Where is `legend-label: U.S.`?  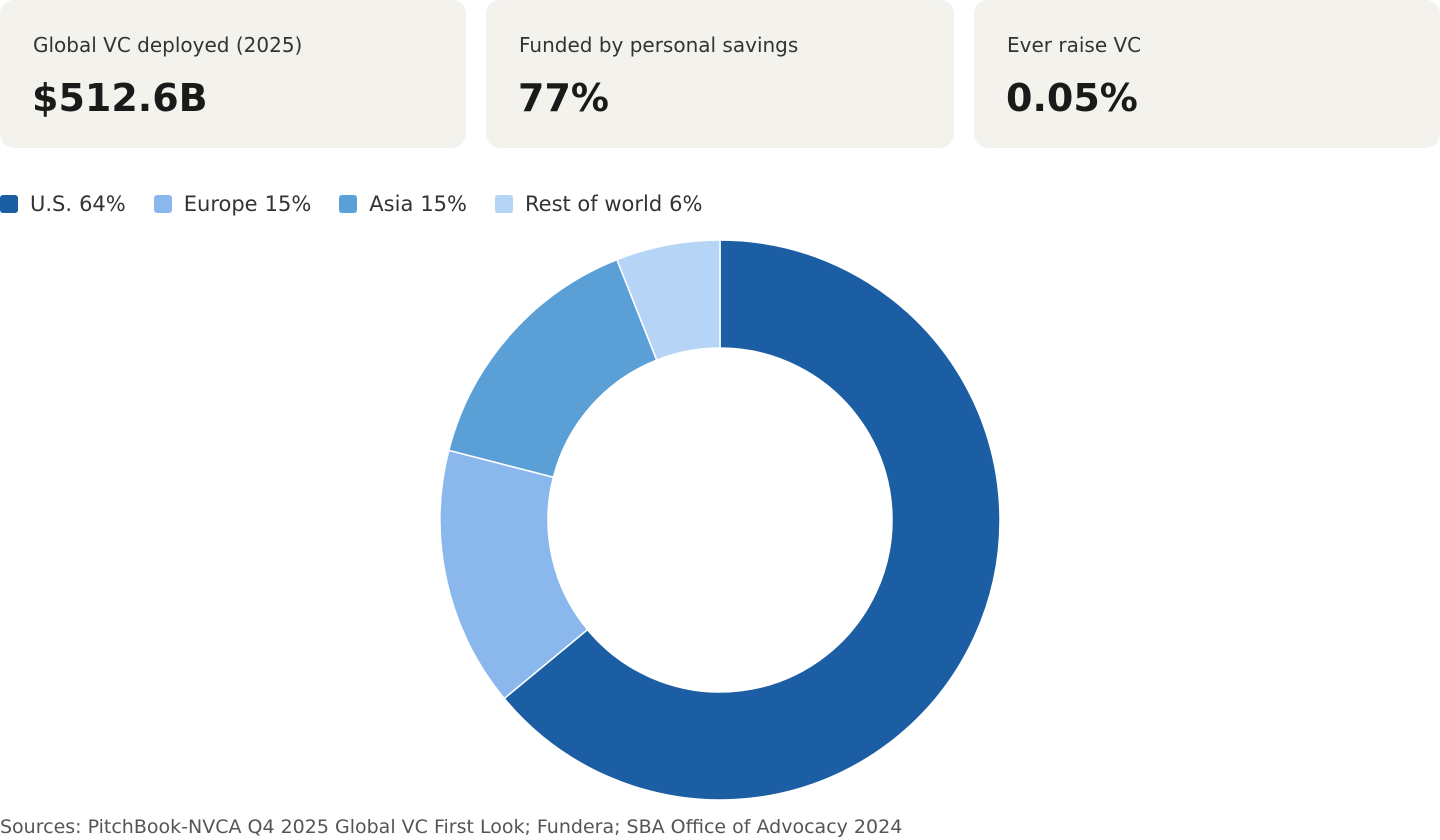
legend-label: U.S. is located at coordinates (51, 204).